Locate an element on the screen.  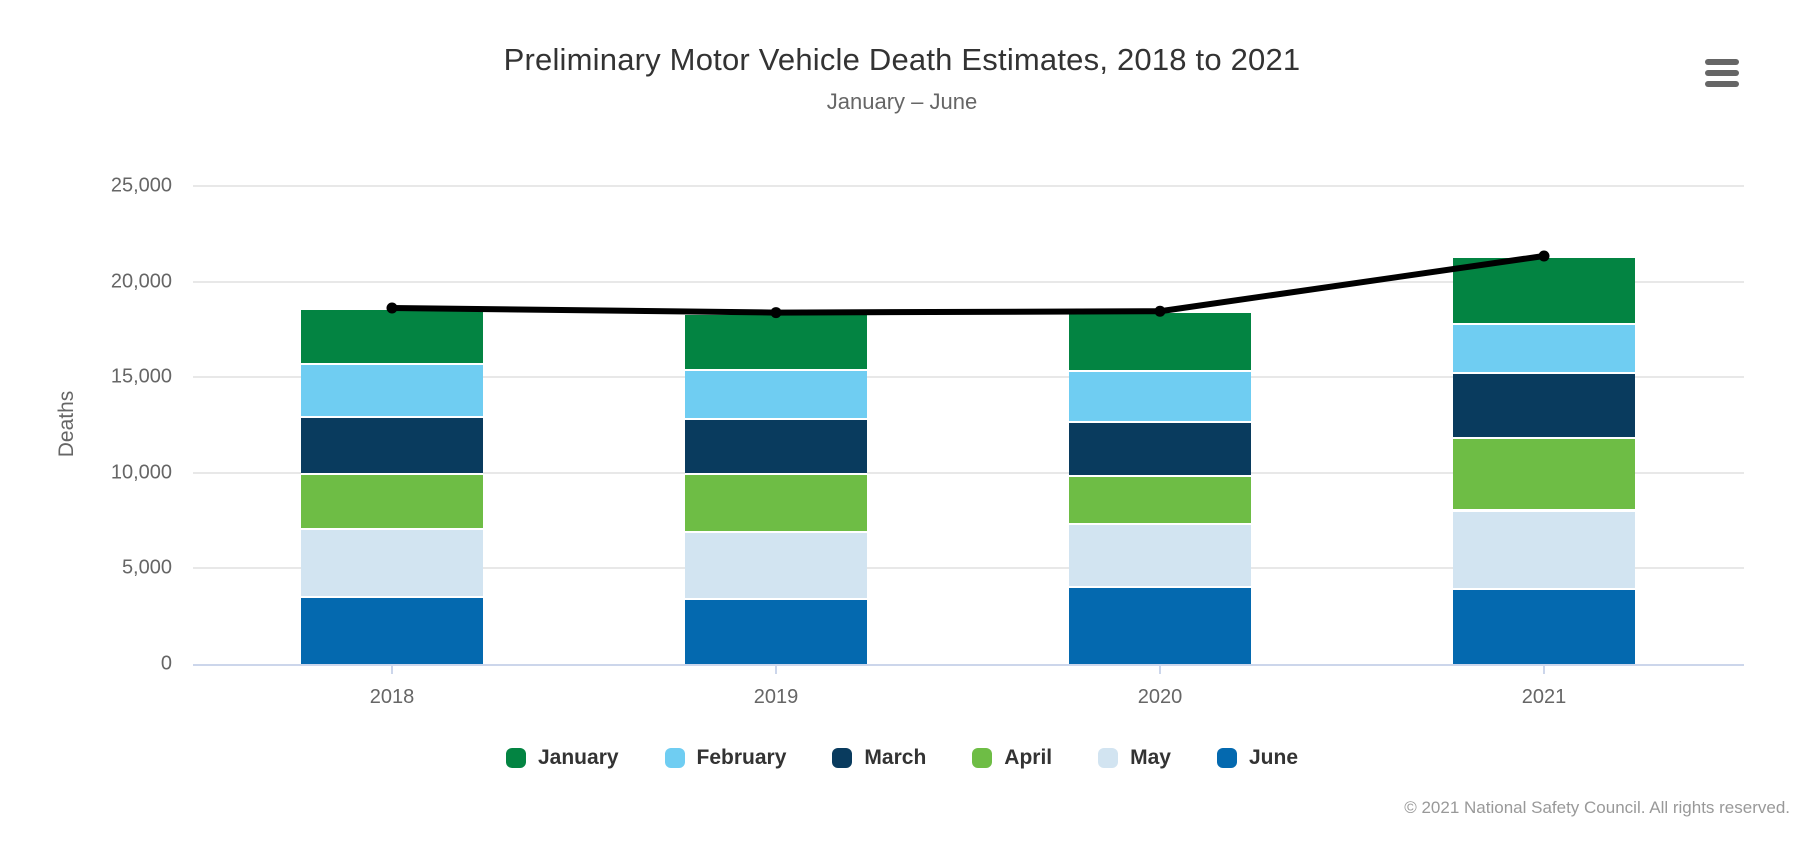
legend-item-february: February is located at coordinates (725, 758).